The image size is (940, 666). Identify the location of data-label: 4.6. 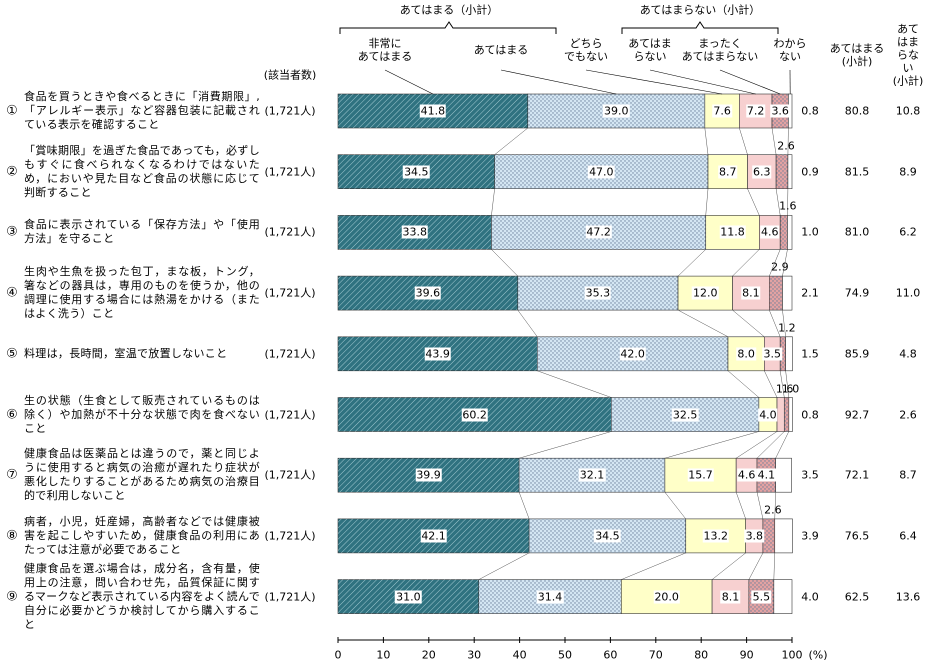
(746, 475).